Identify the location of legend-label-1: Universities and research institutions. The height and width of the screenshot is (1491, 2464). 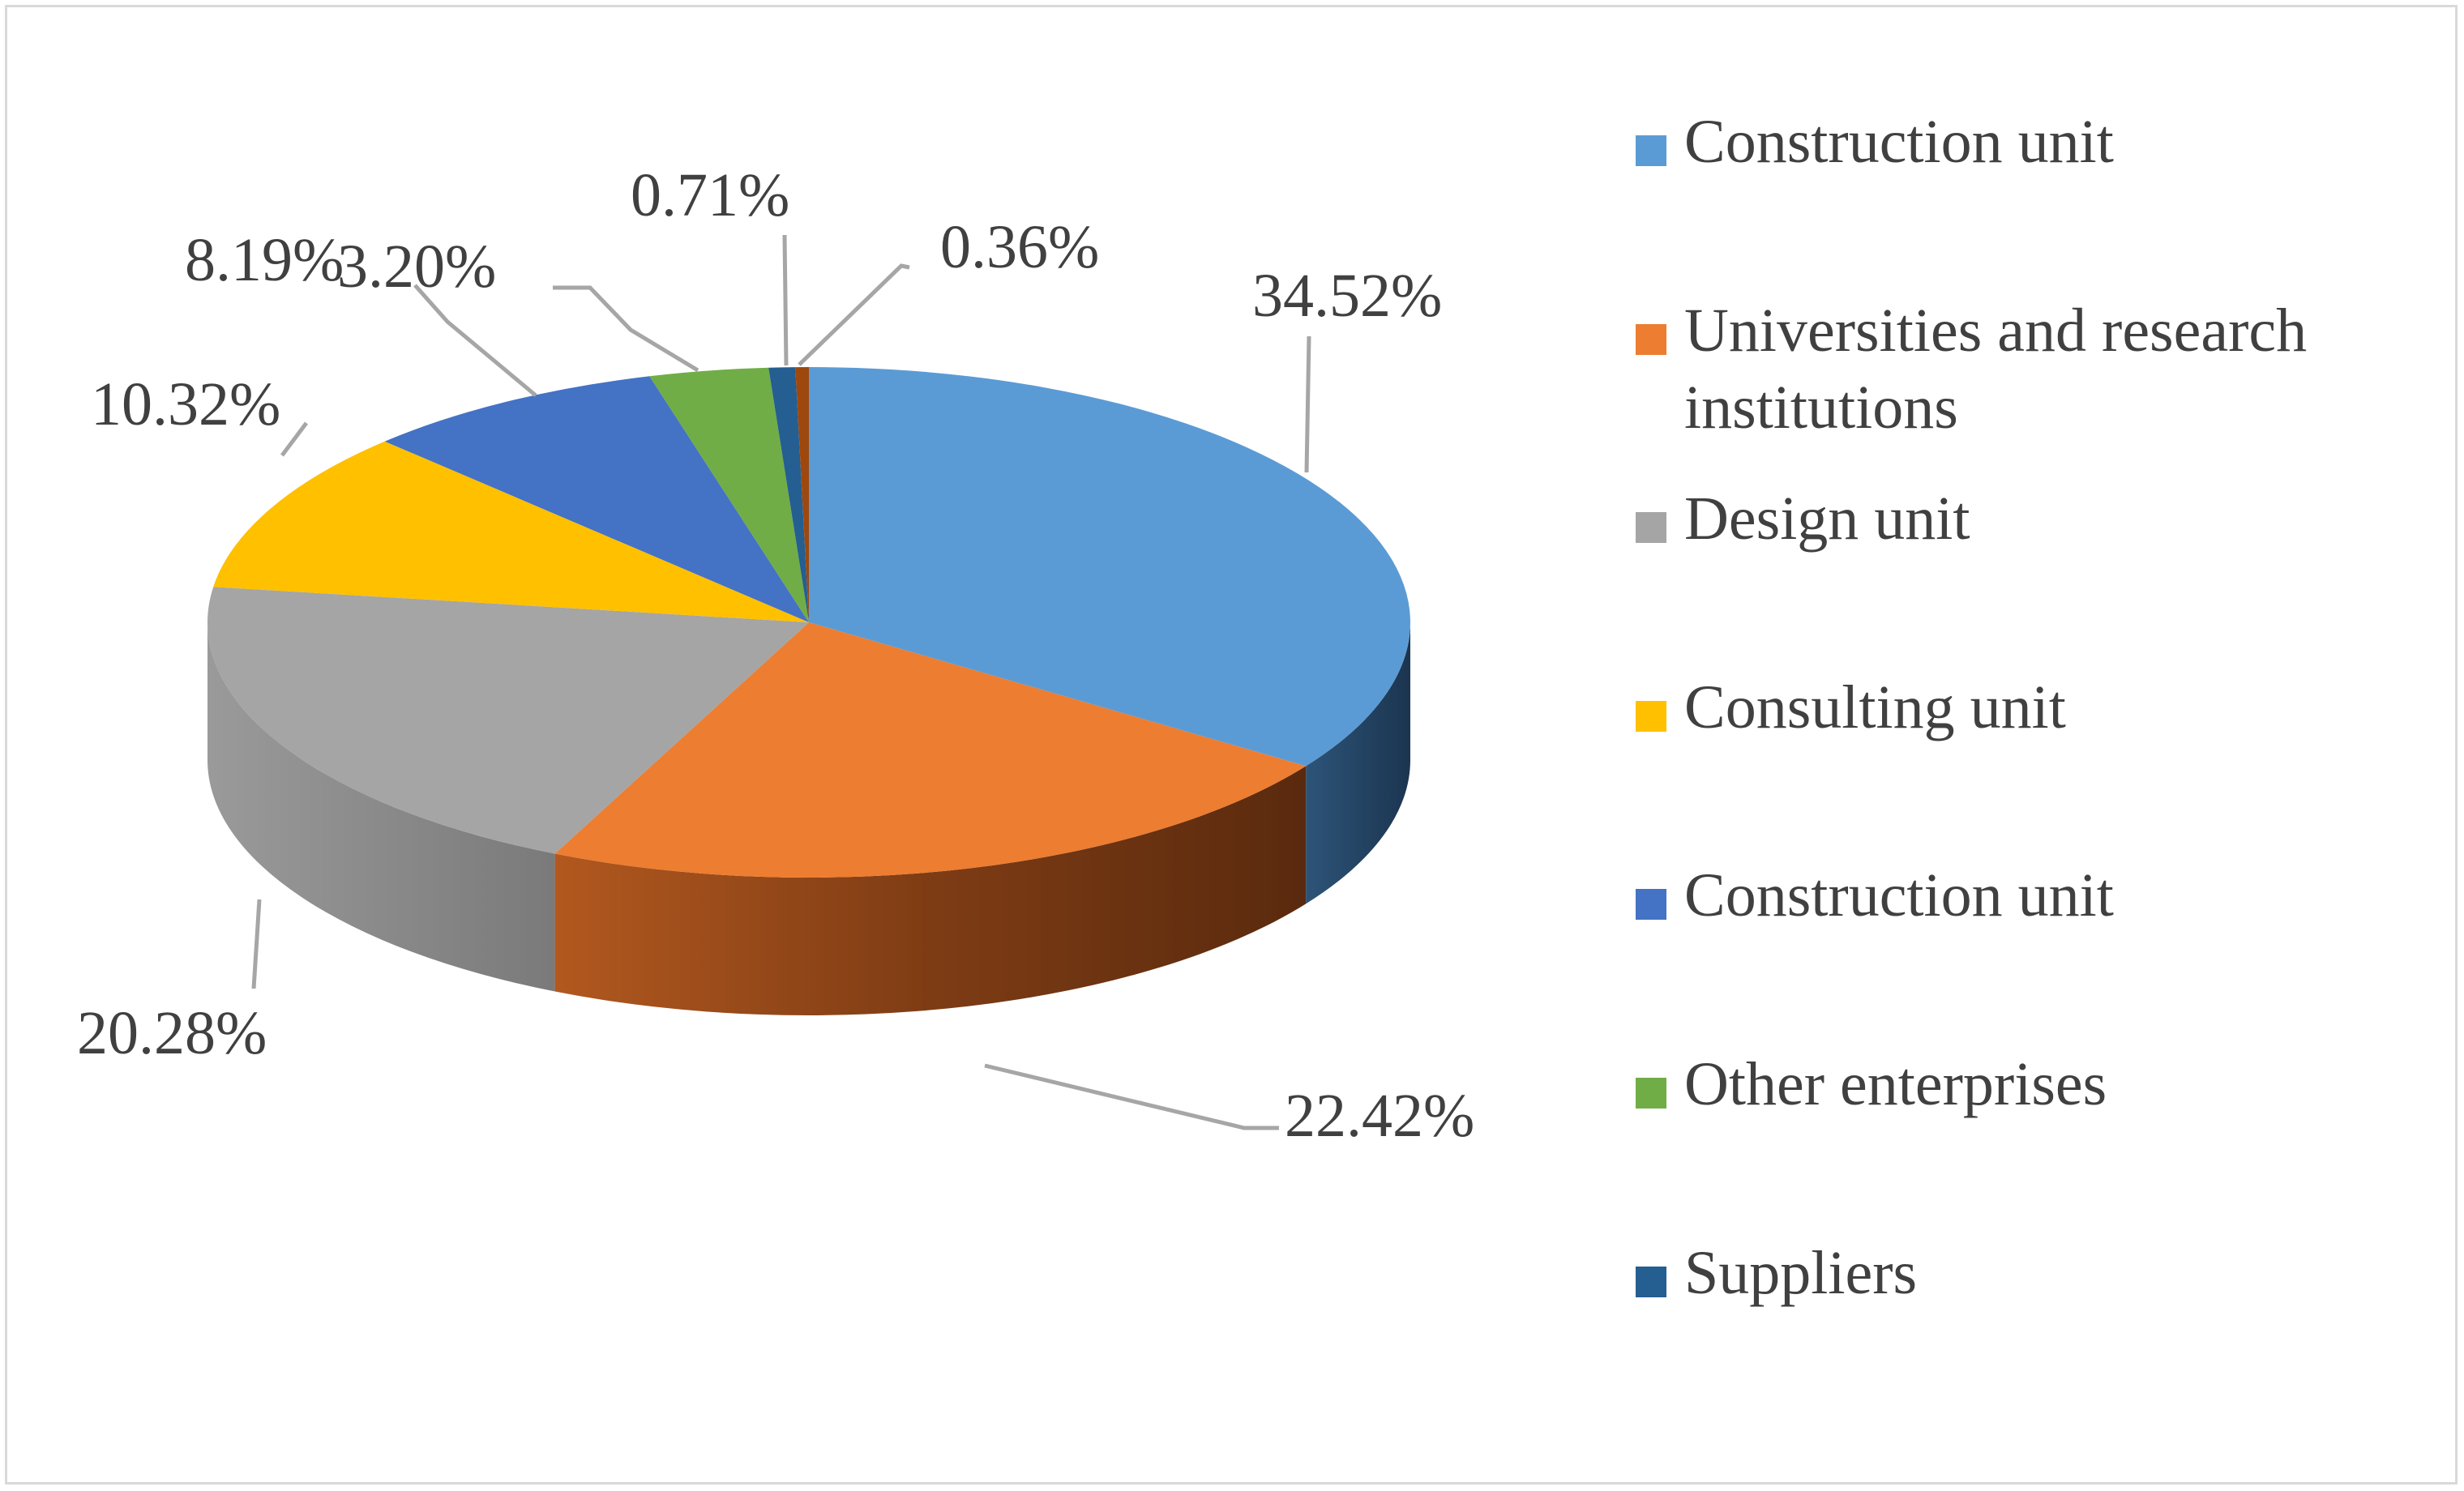
(1995, 369).